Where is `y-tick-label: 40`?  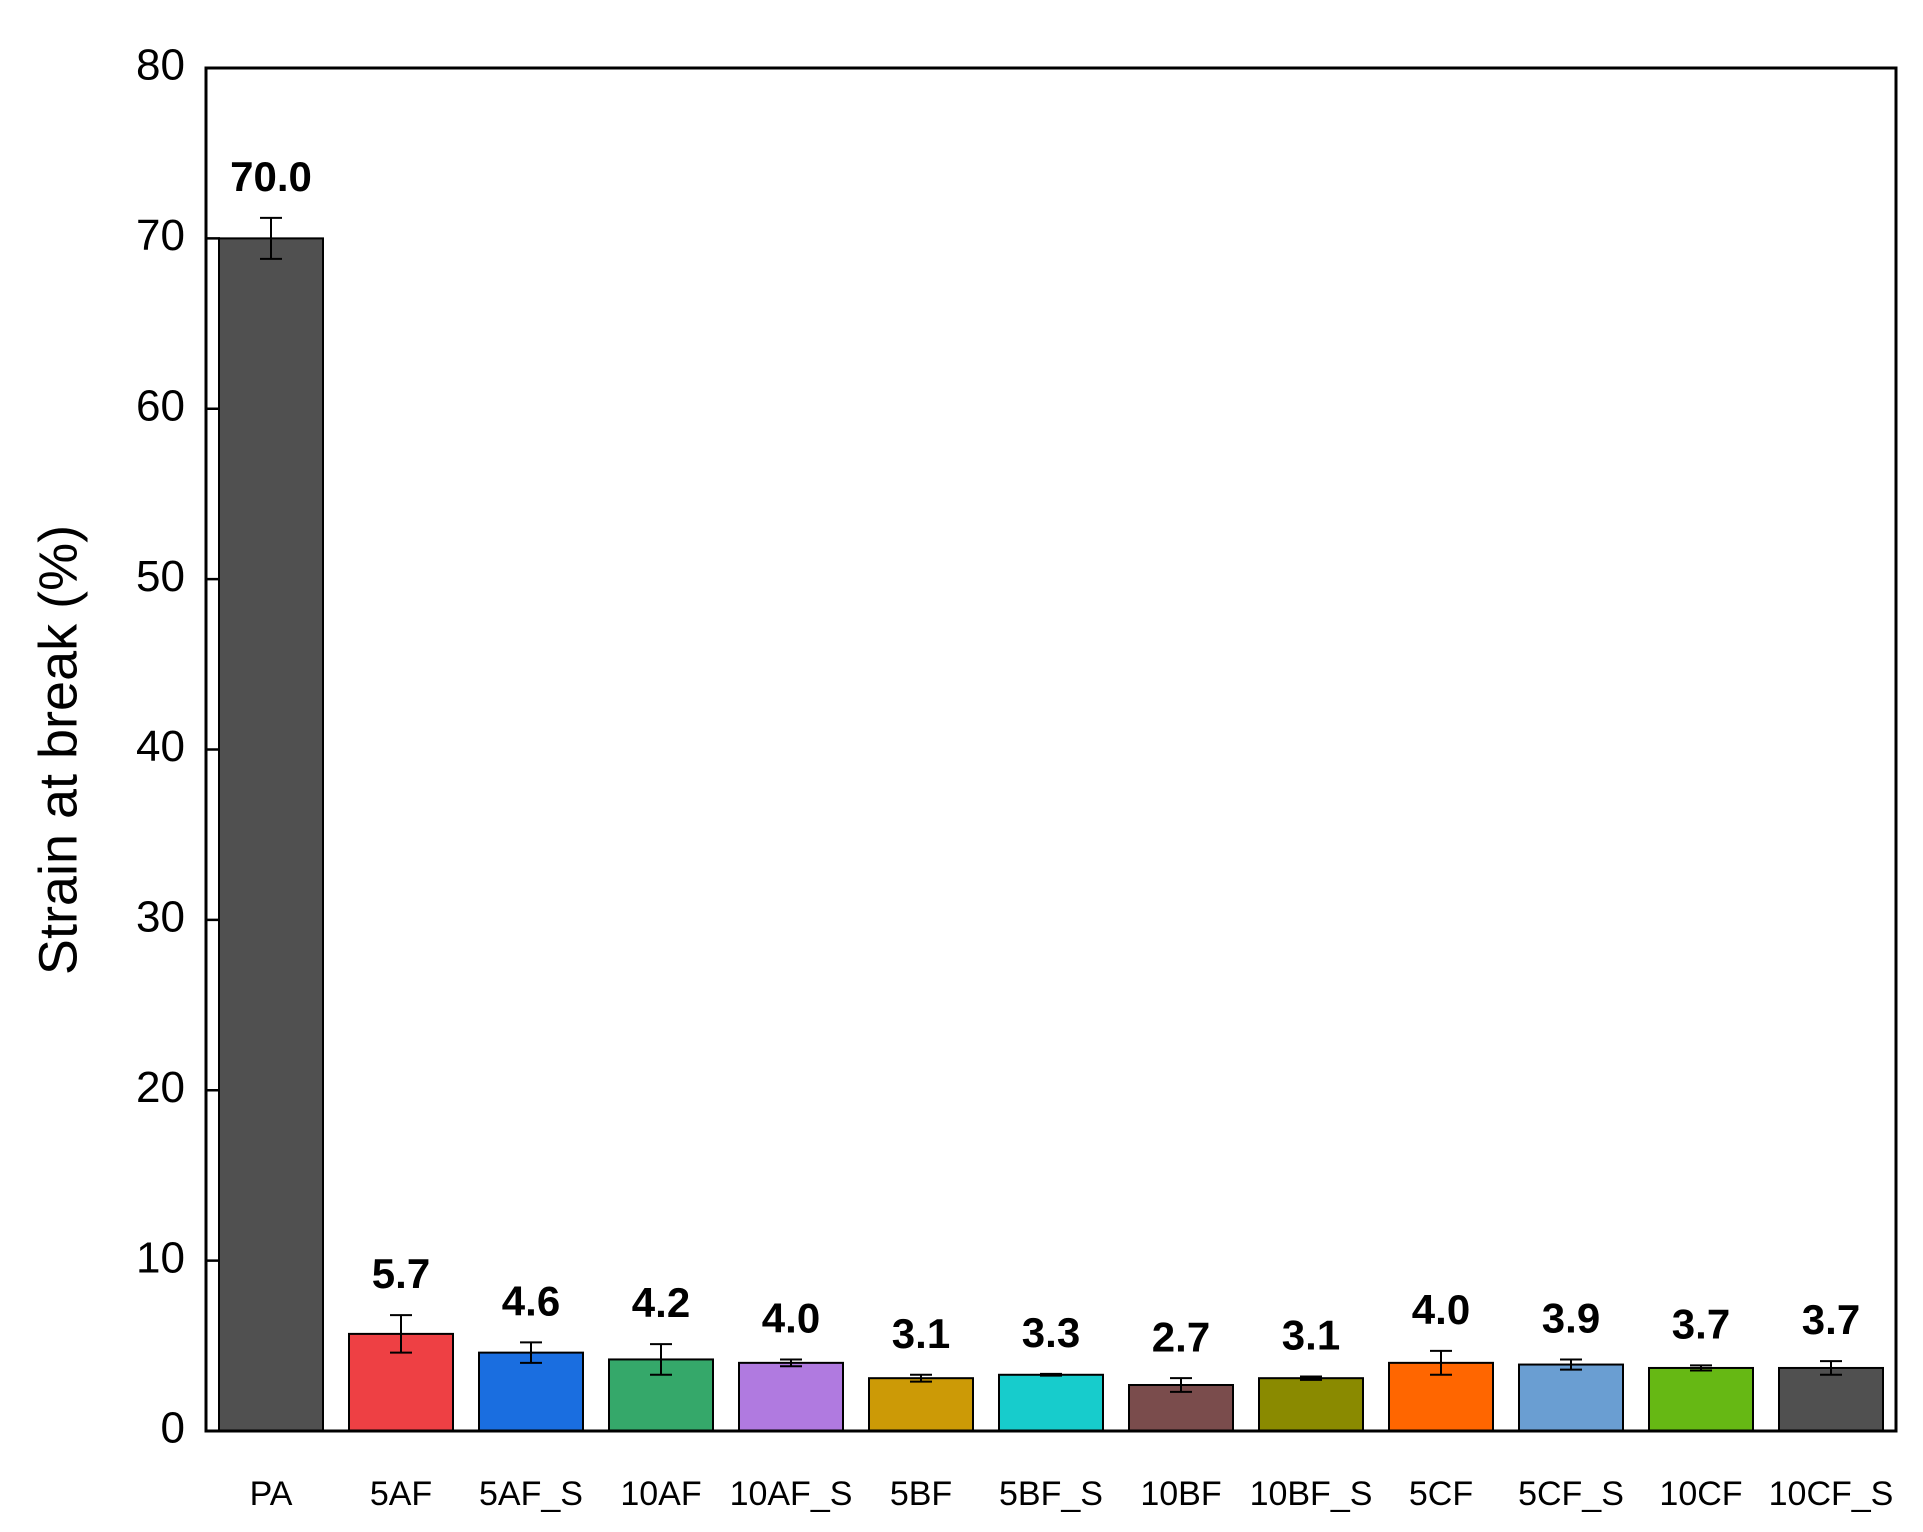
y-tick-label: 40 is located at coordinates (160, 746).